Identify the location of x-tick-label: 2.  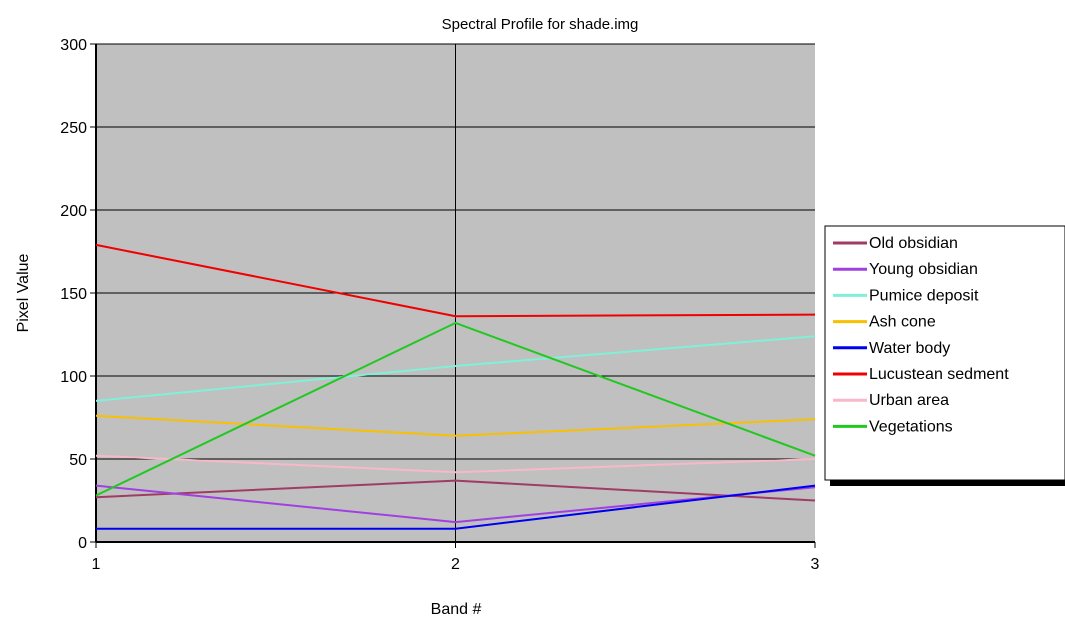
(455, 564).